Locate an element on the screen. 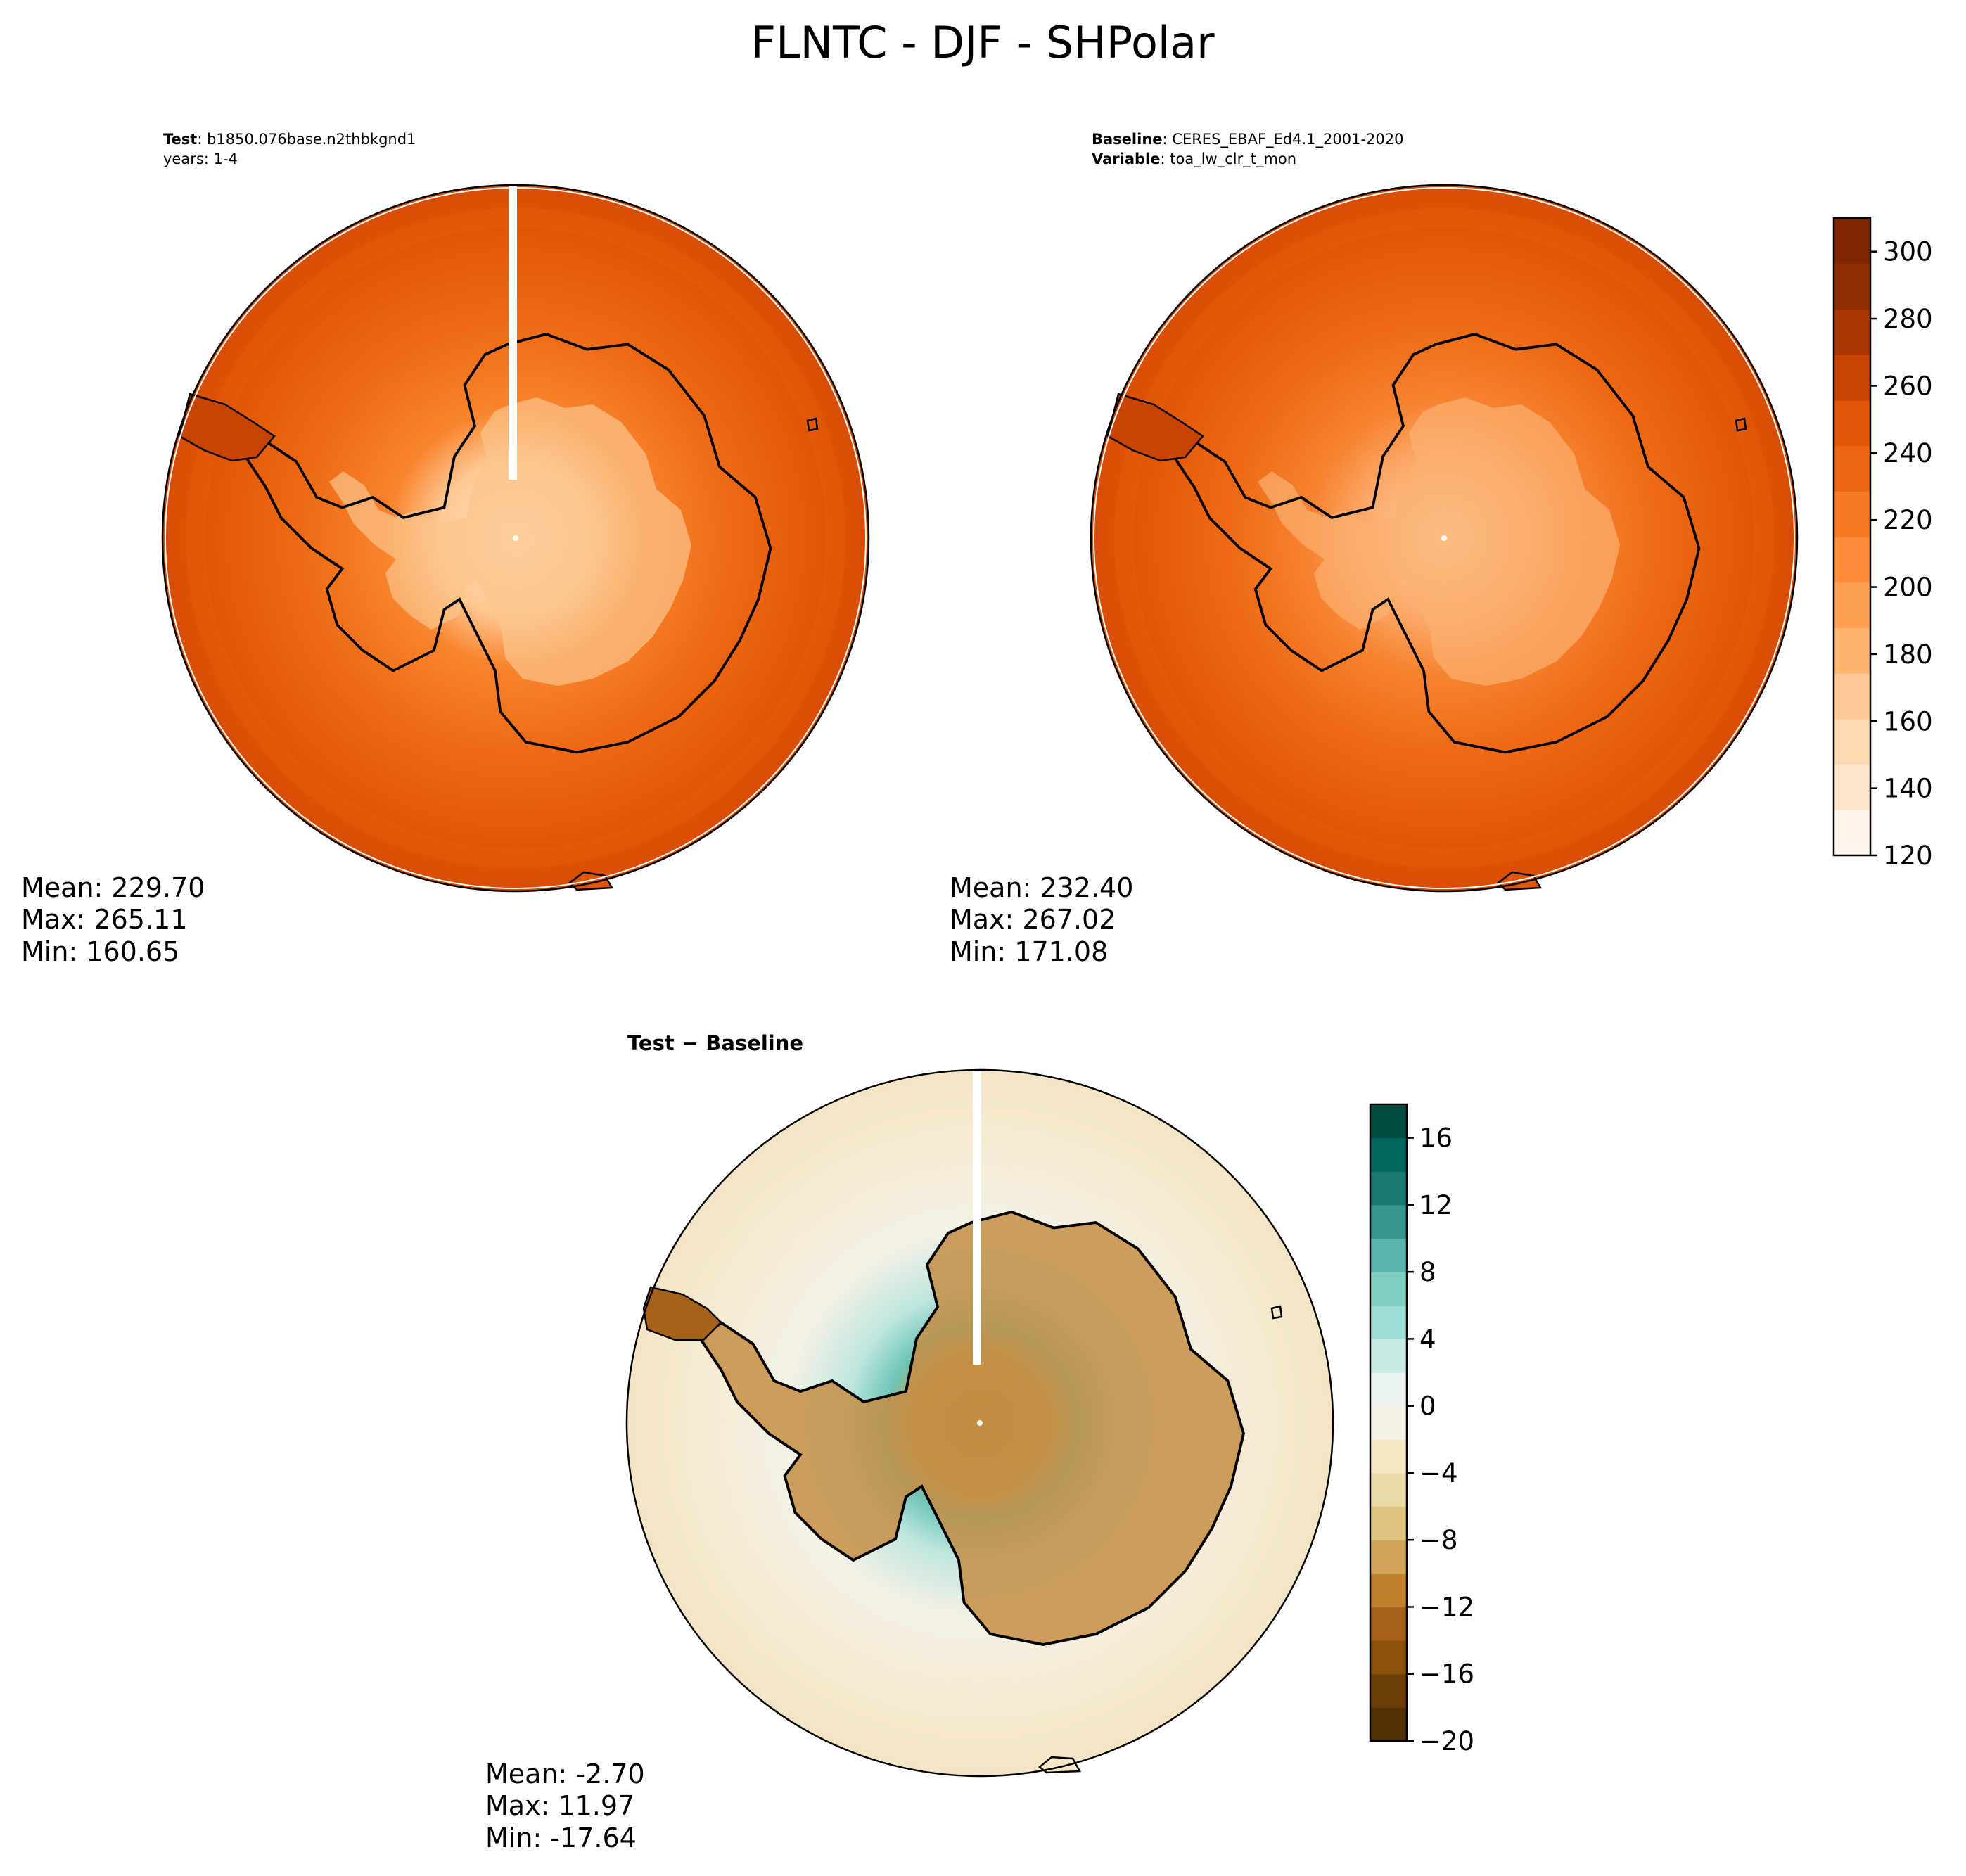 The image size is (1966, 1876). main-colorbar-tick-label: 220 is located at coordinates (1908, 520).